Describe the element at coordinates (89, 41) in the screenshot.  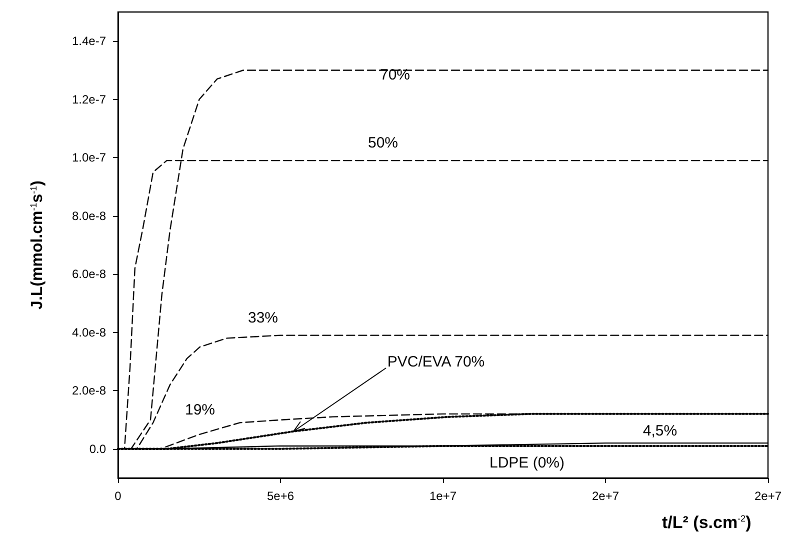
I see `y-tick-label: 1.4e-7` at that location.